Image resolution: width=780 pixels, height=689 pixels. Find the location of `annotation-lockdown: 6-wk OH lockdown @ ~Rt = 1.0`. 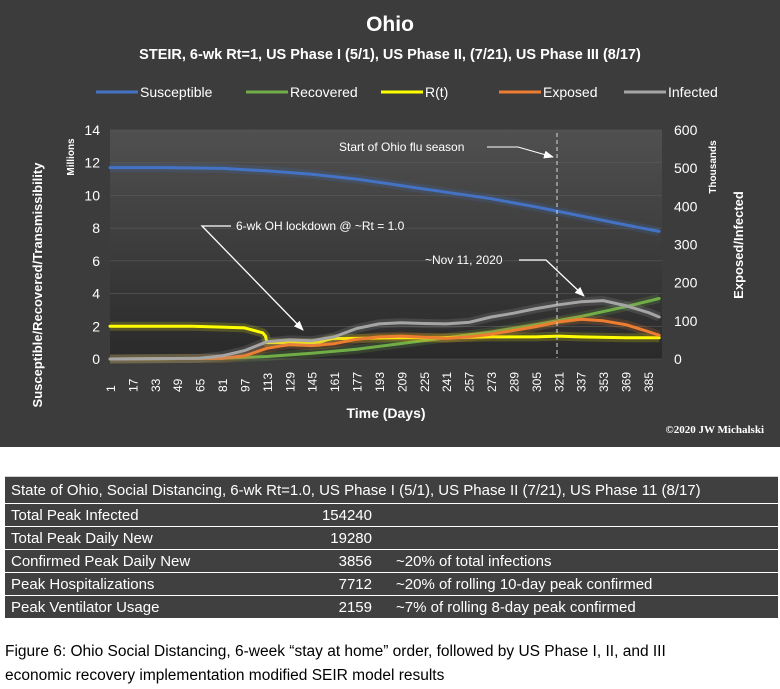

annotation-lockdown: 6-wk OH lockdown @ ~Rt = 1.0 is located at coordinates (320, 226).